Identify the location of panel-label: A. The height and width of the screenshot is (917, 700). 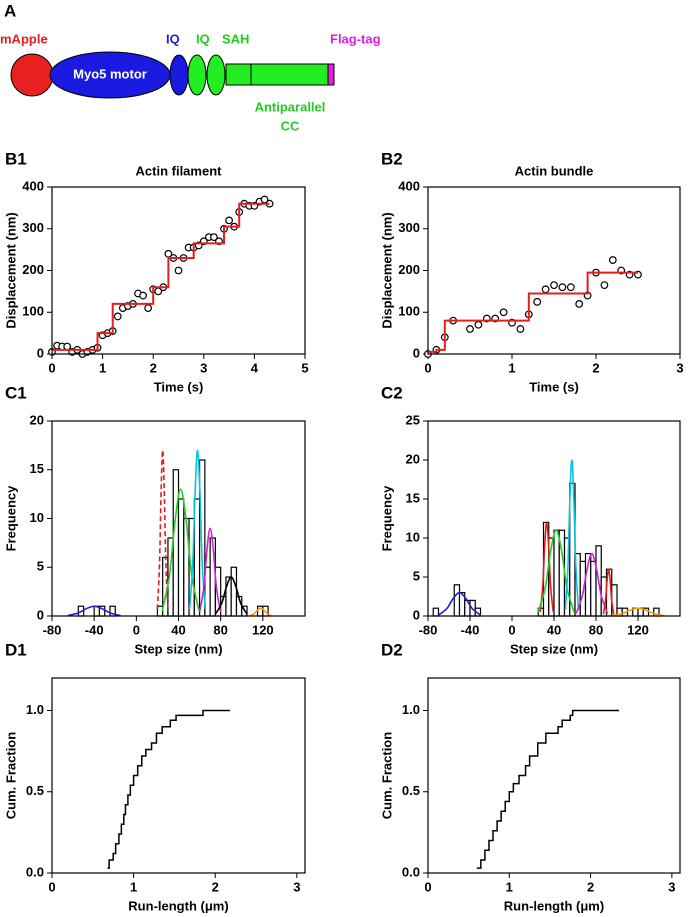
(10, 10).